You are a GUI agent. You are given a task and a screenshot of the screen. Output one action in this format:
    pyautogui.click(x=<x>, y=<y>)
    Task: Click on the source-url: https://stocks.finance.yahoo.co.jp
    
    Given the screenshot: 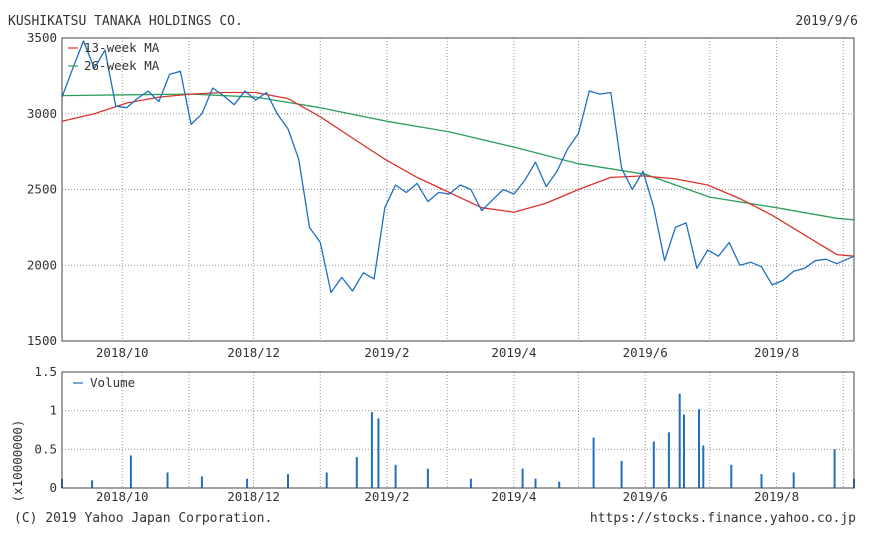 What is the action you would take?
    pyautogui.click(x=722, y=518)
    